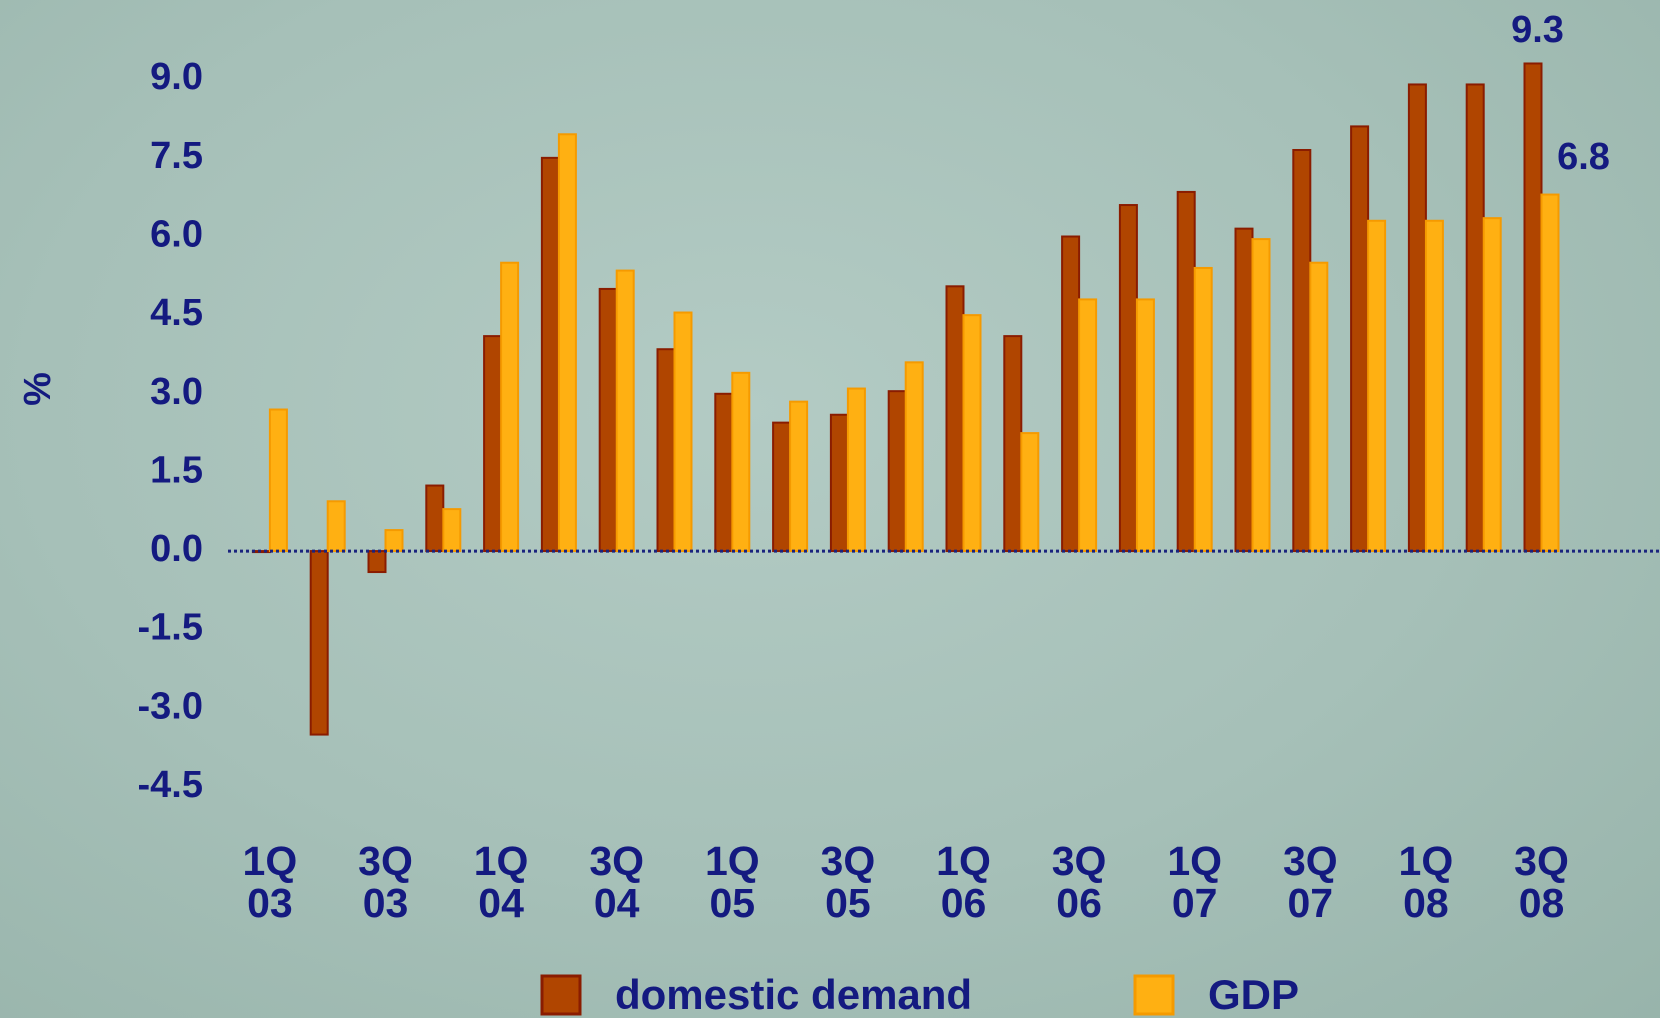  I want to click on x-tick-label: 3Q 07, so click(1310, 882).